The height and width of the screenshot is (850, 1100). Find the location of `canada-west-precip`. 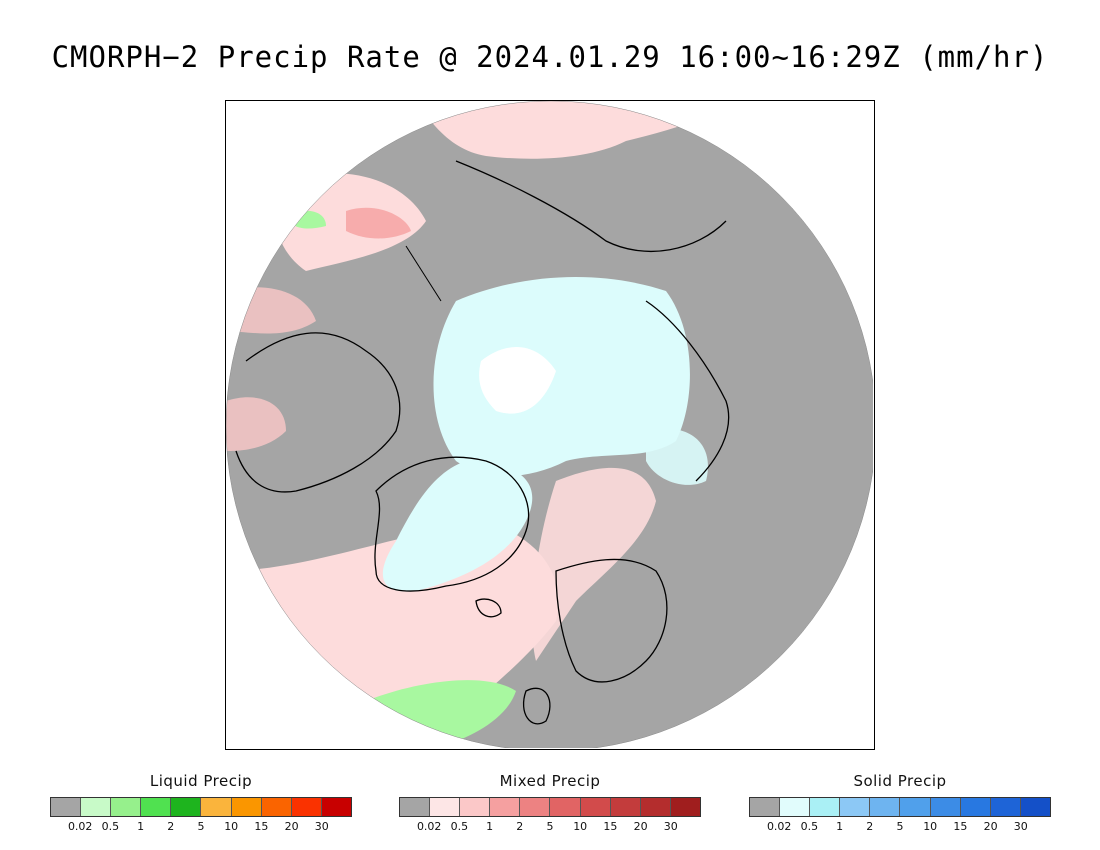

canada-west-precip is located at coordinates (256, 424).